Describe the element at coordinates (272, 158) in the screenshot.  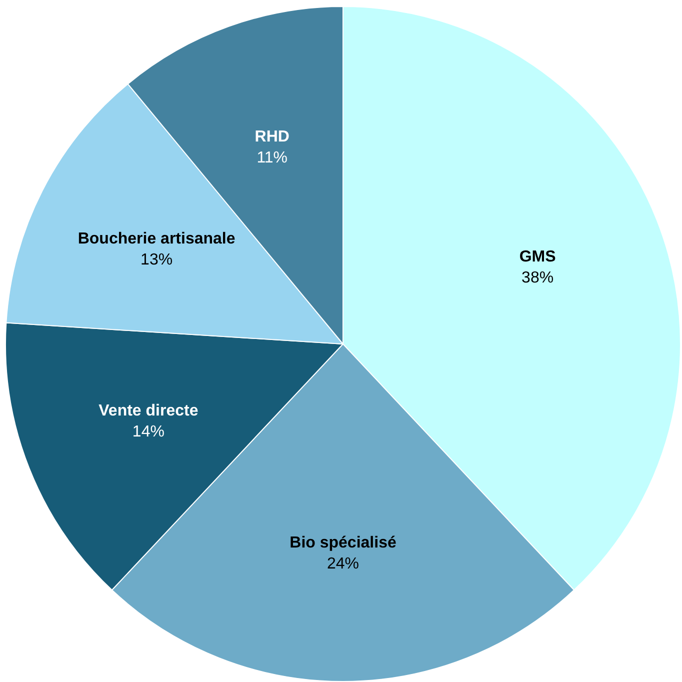
I see `data-label: 11%` at that location.